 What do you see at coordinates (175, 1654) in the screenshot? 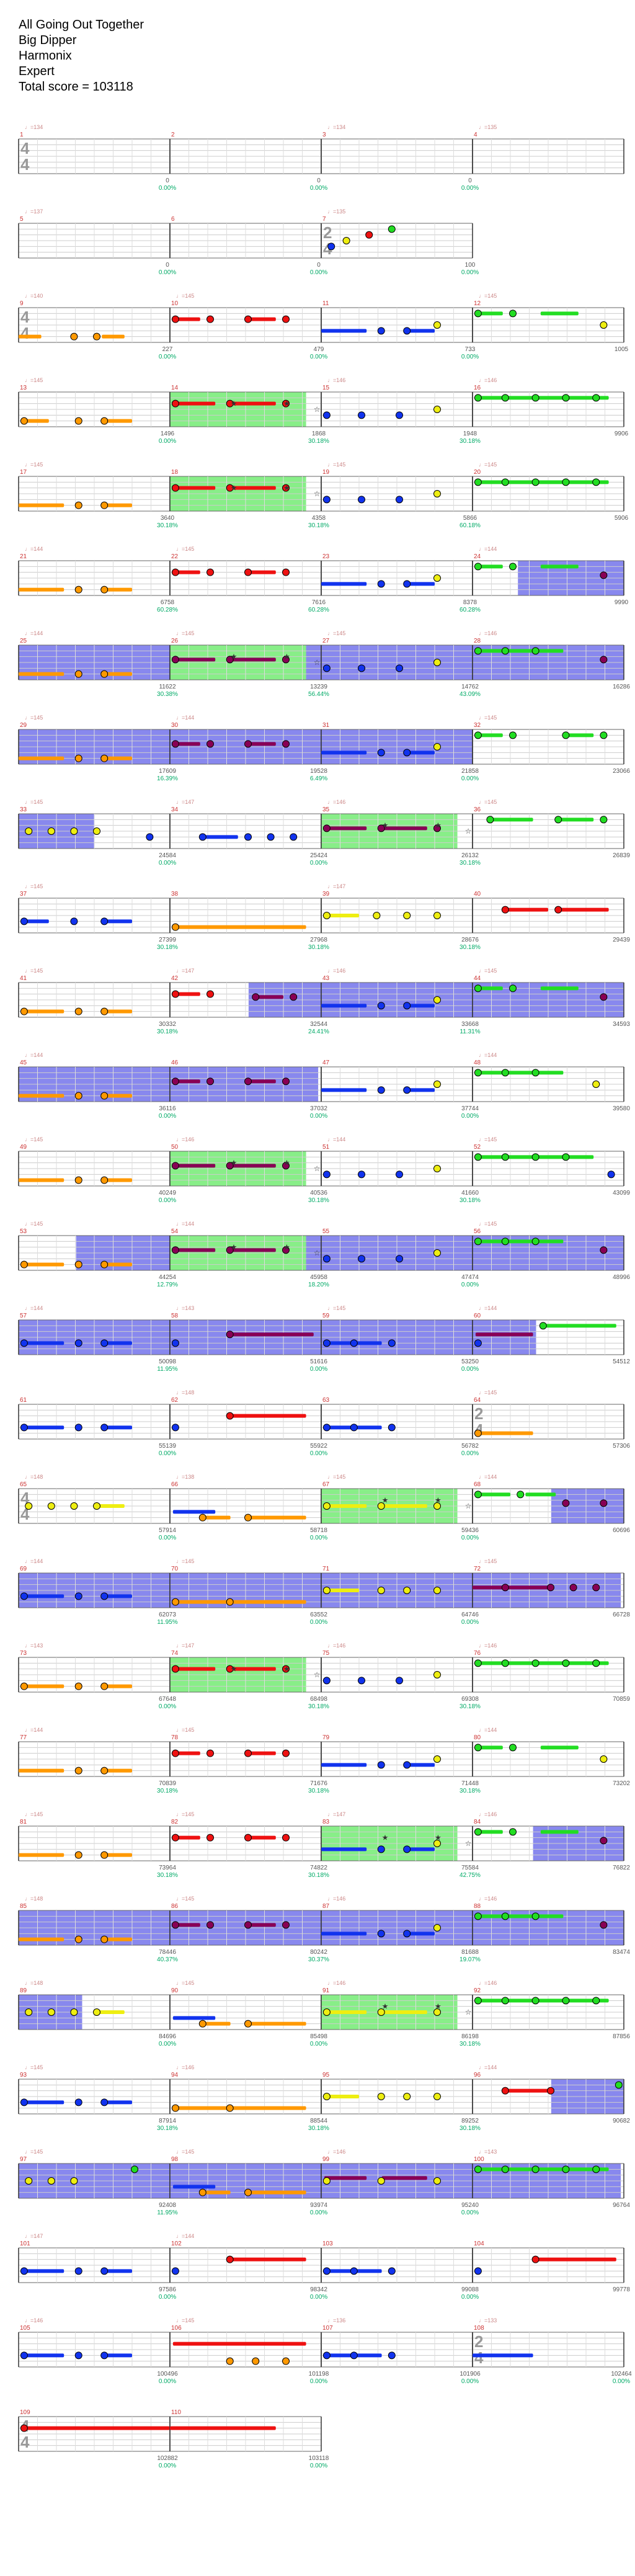
I see `measure-number: 74` at bounding box center [175, 1654].